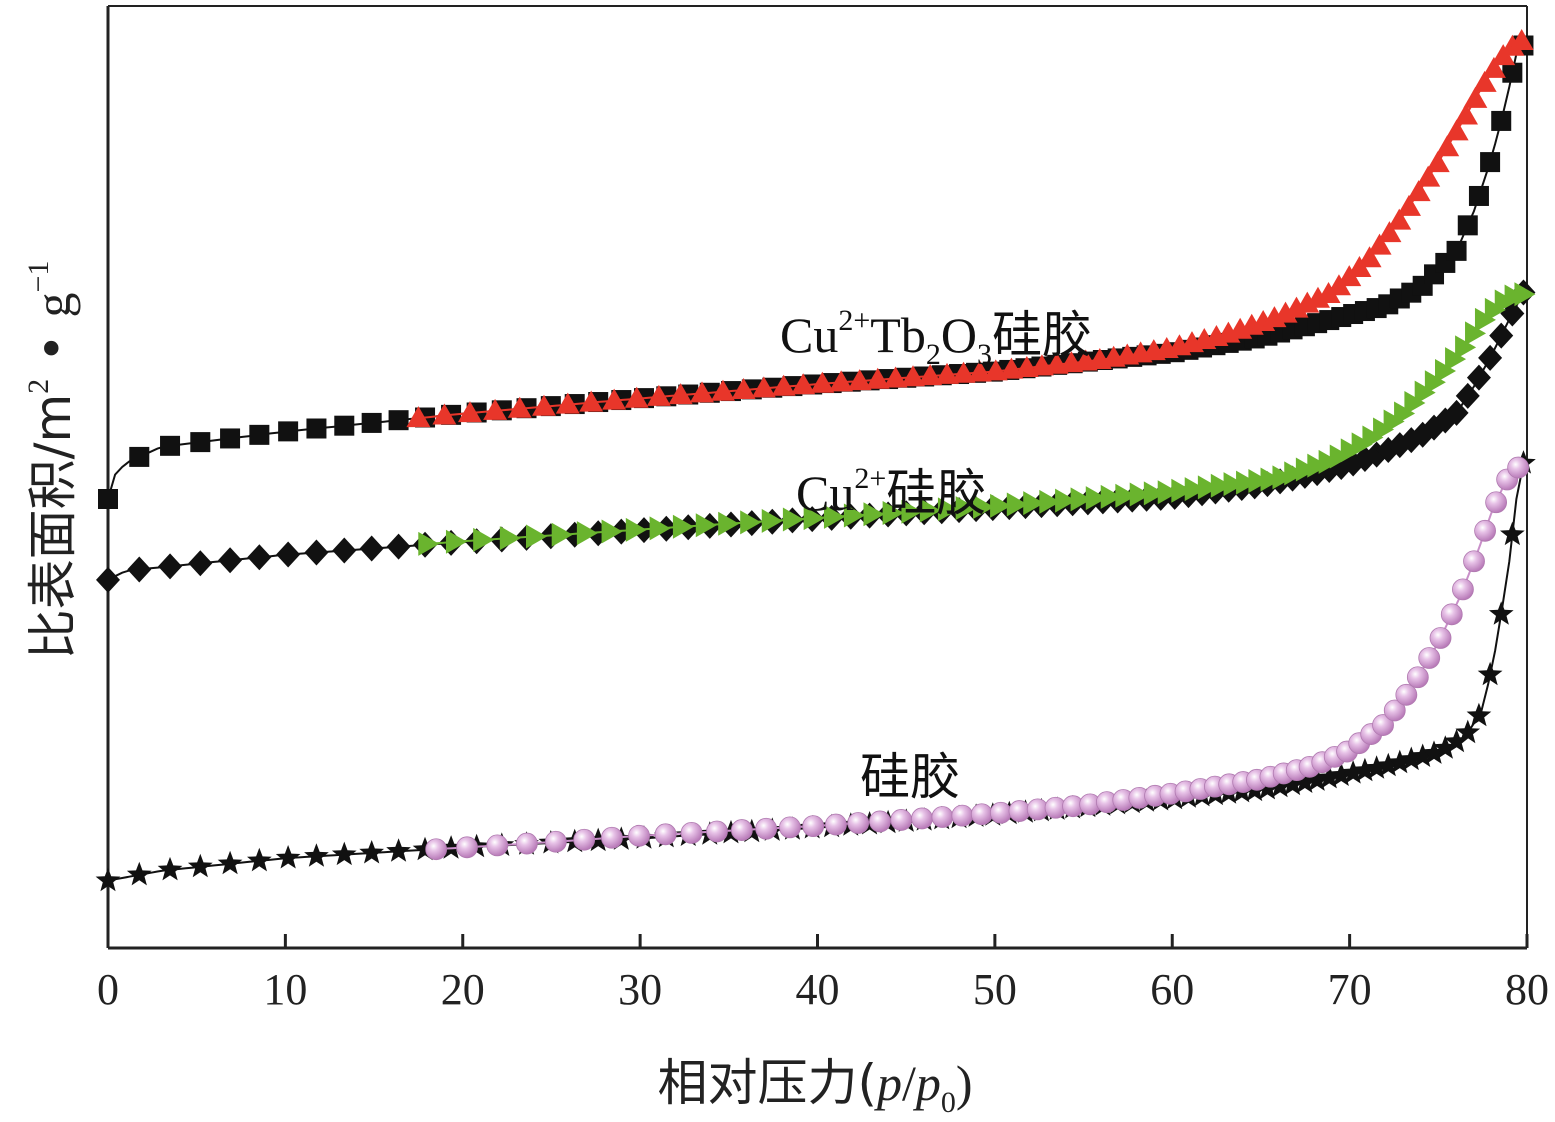  I want to click on x-tick-label: 60, so click(1172, 989).